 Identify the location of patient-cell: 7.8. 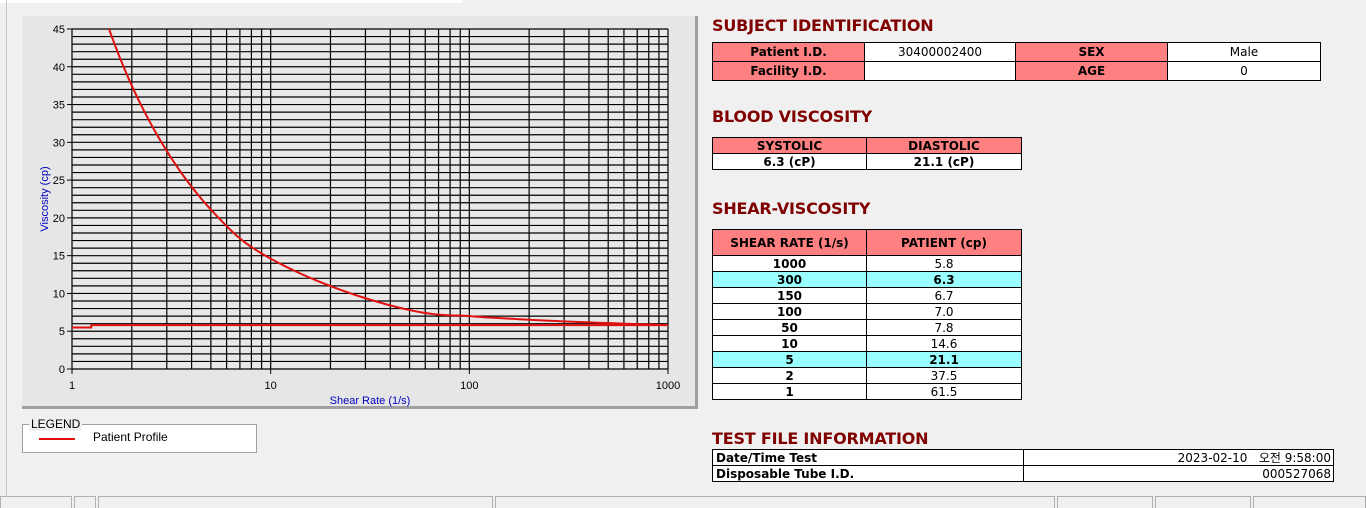
(944, 327).